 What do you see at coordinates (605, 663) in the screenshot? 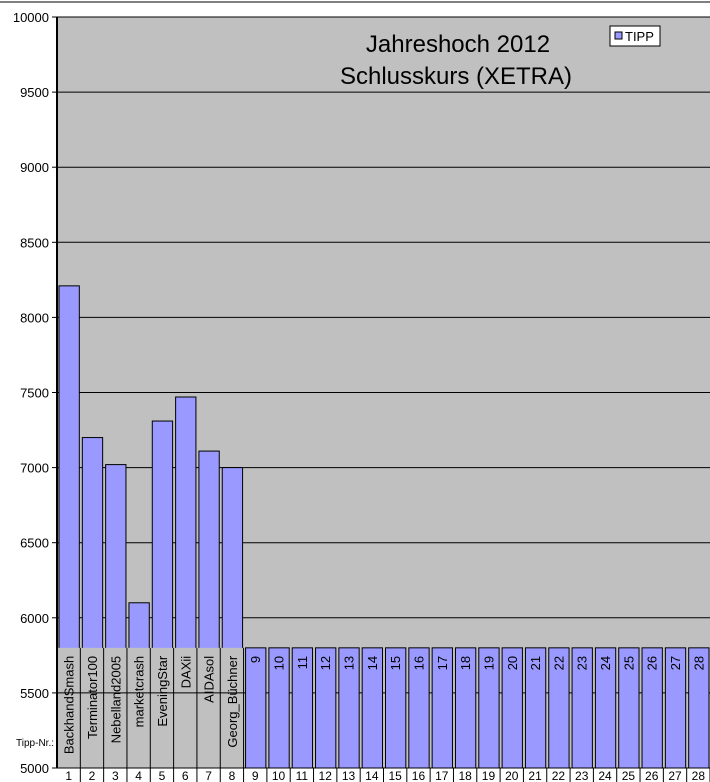
I see `bar-label: 24` at bounding box center [605, 663].